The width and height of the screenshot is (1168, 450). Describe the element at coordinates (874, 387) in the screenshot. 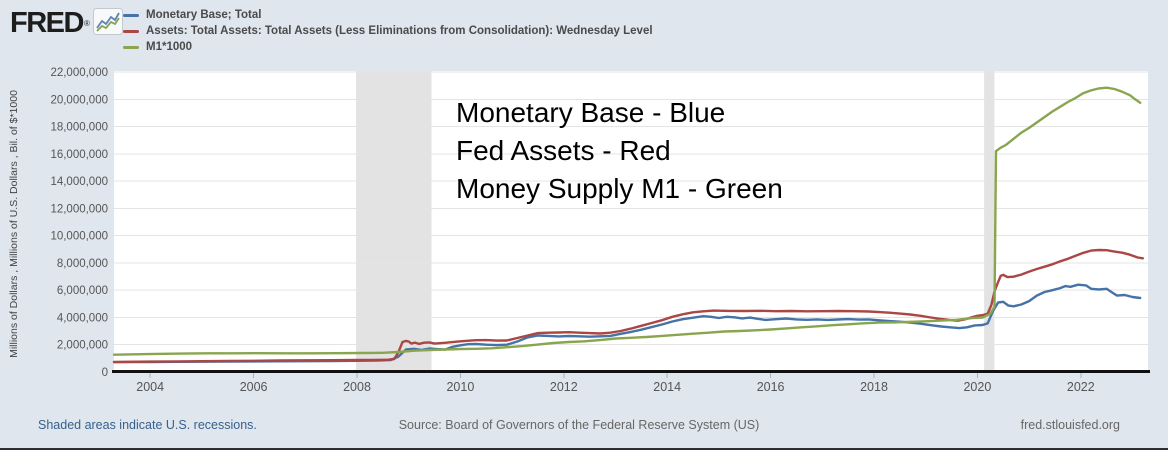

I see `svg-text: 2018` at that location.